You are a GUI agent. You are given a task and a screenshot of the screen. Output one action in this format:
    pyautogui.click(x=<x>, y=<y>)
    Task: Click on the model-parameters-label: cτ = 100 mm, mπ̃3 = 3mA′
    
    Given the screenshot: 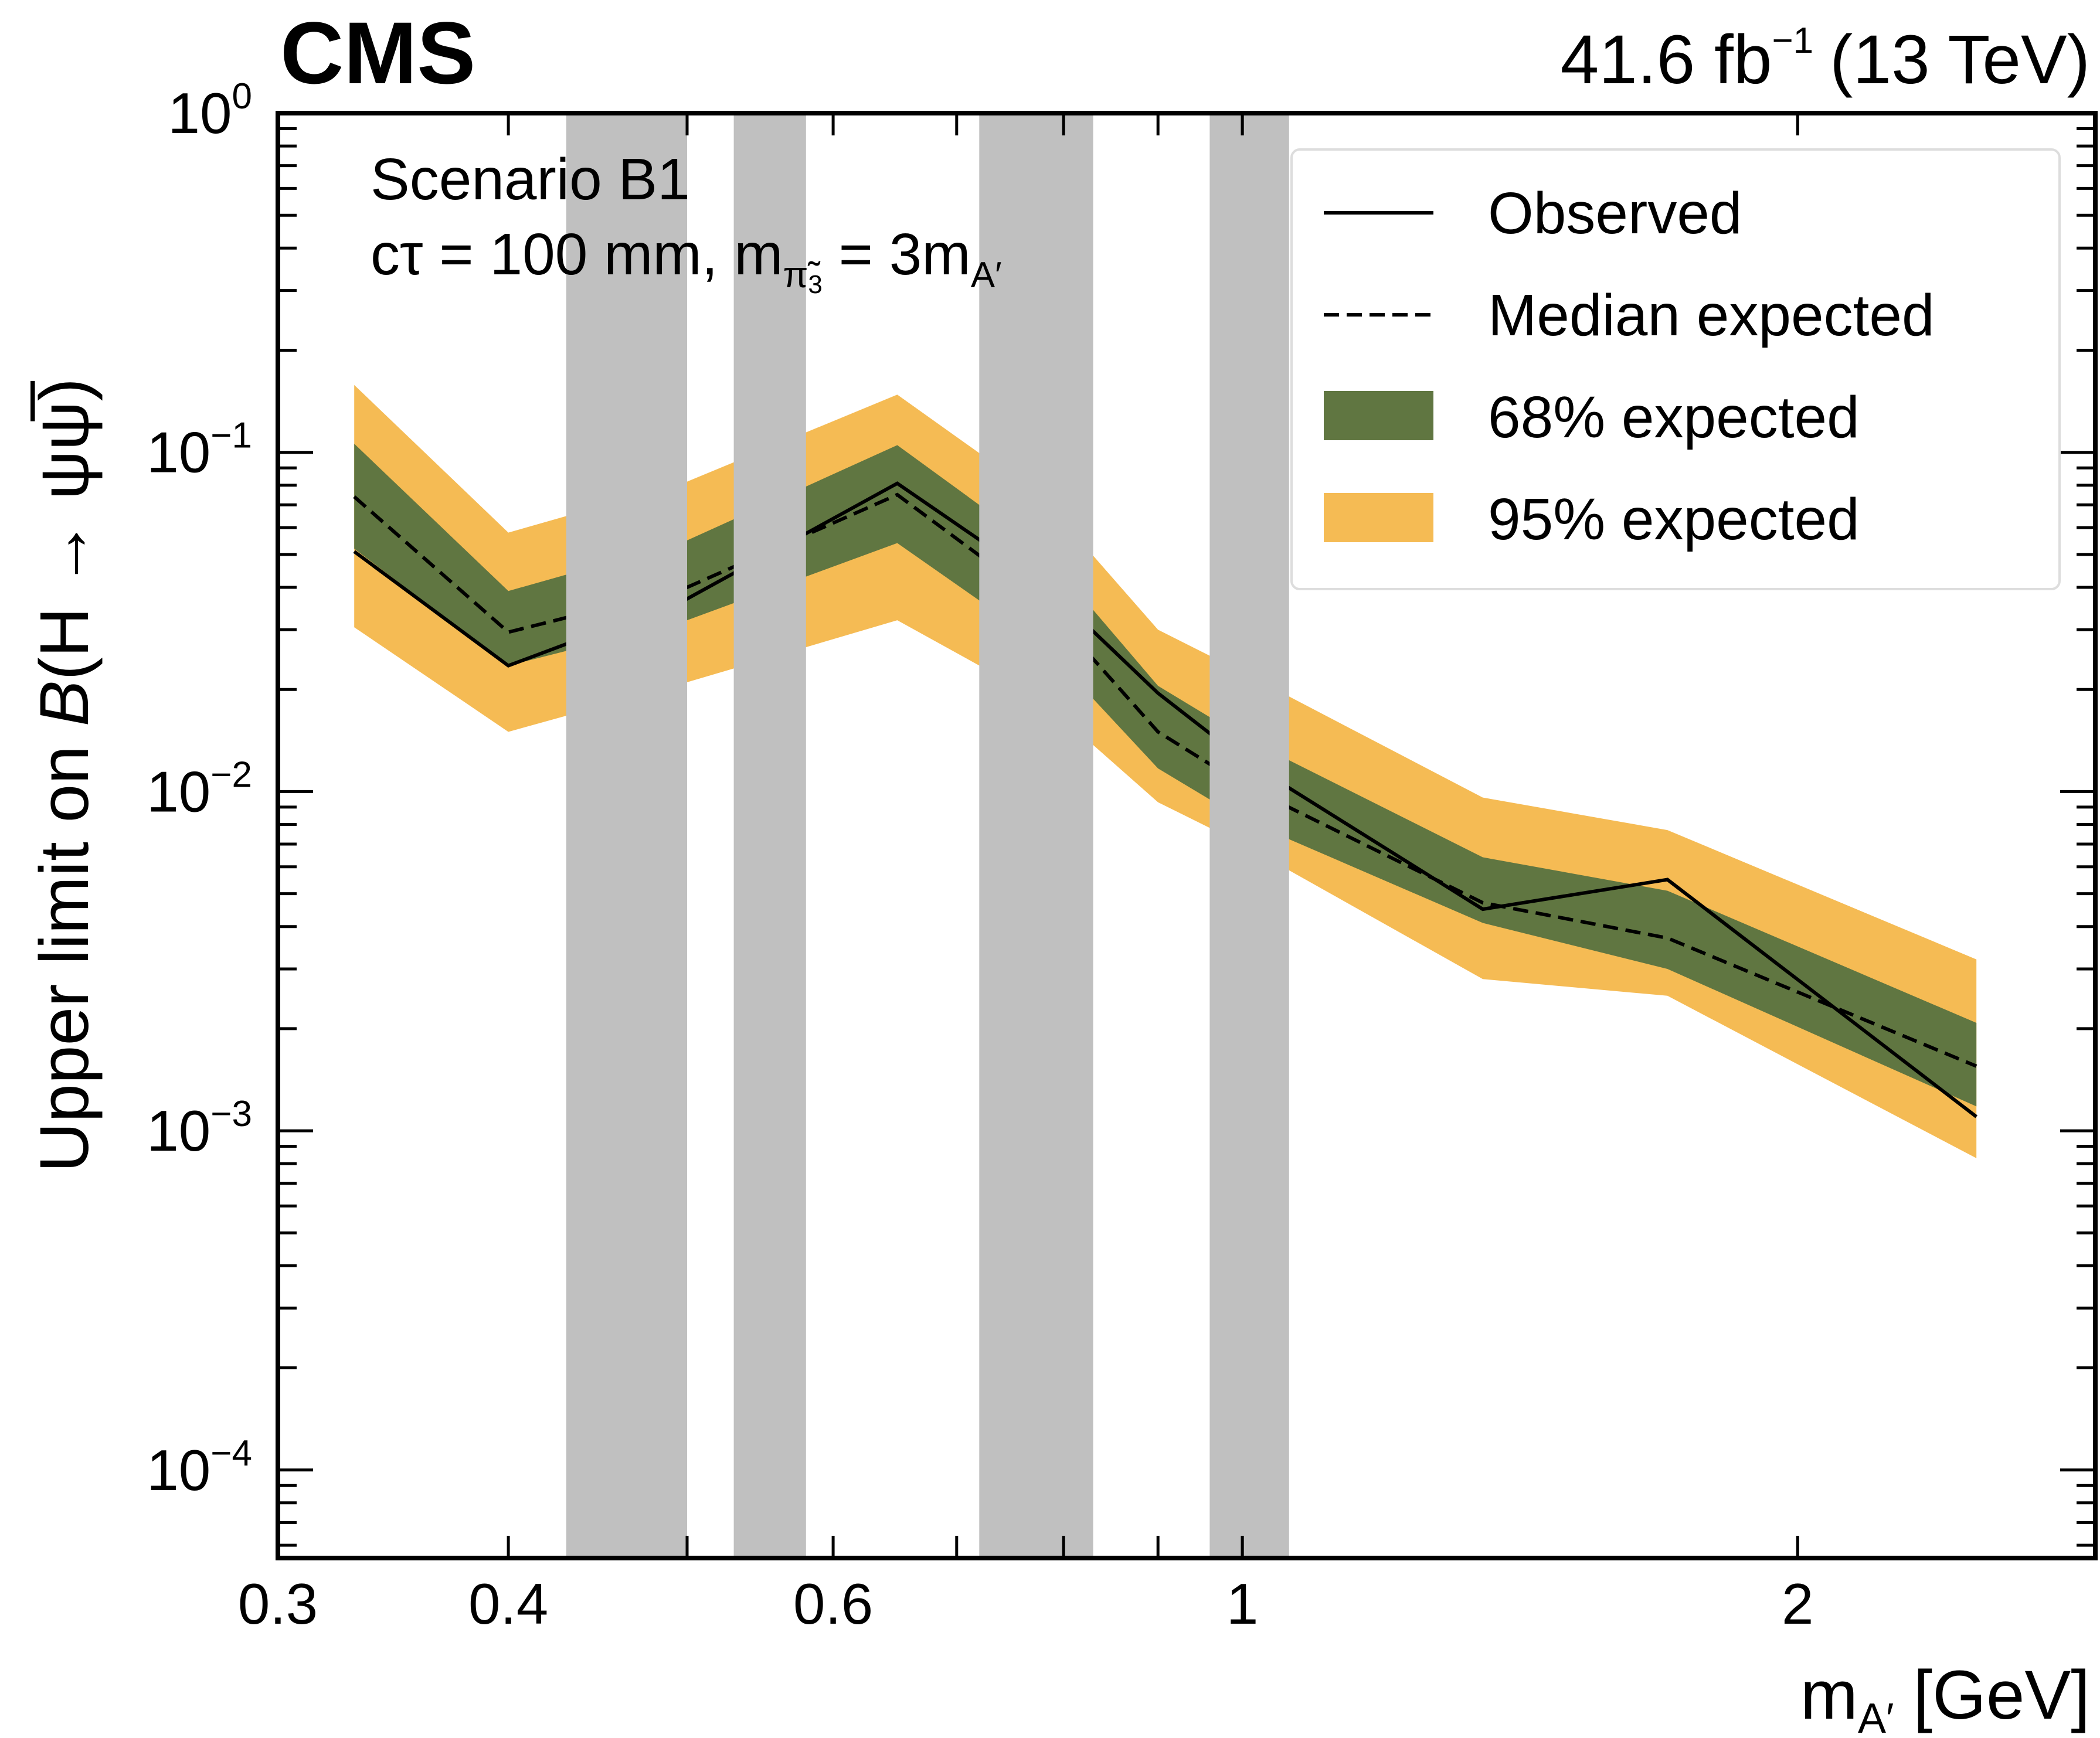 What is the action you would take?
    pyautogui.click(x=686, y=260)
    